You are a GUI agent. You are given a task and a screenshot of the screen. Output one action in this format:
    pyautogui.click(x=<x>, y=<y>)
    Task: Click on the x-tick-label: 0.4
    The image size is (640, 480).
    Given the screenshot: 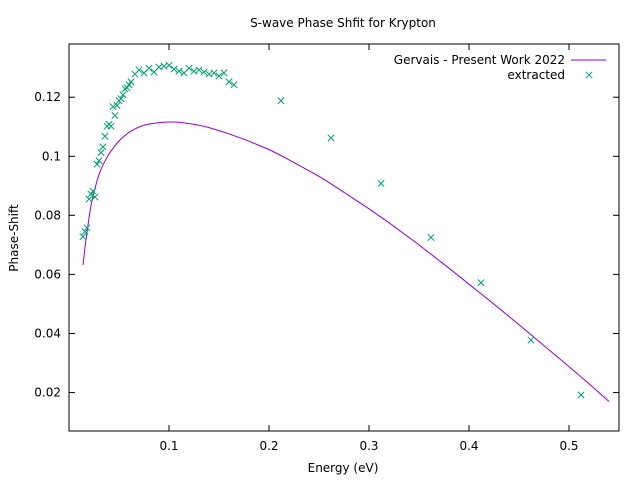 What is the action you would take?
    pyautogui.click(x=468, y=446)
    